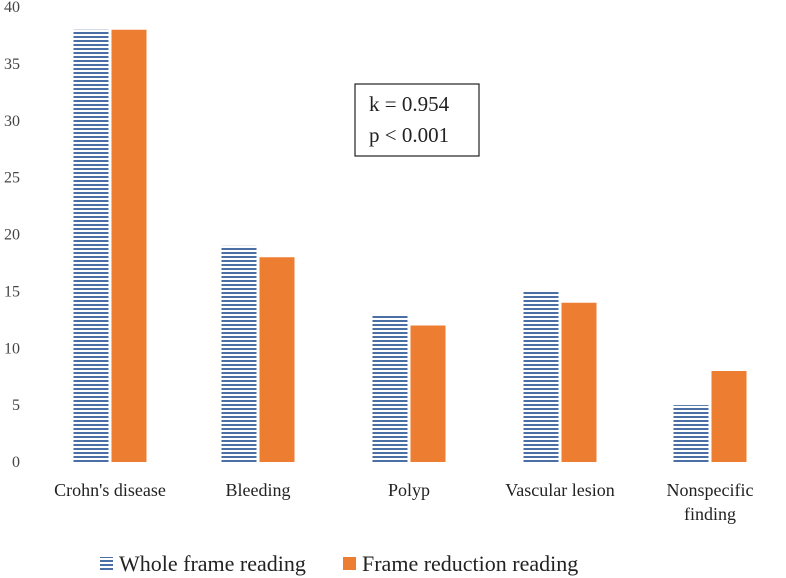 Image resolution: width=786 pixels, height=578 pixels. What do you see at coordinates (12, 64) in the screenshot?
I see `y-tick-label: 35` at bounding box center [12, 64].